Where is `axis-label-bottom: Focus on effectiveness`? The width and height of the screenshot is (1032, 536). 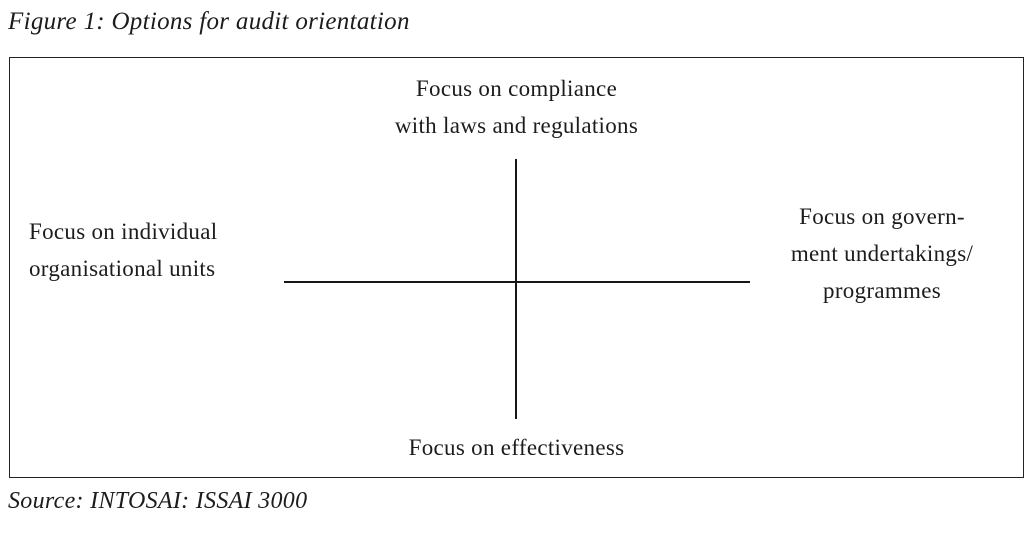
axis-label-bottom: Focus on effectiveness is located at coordinates (516, 447).